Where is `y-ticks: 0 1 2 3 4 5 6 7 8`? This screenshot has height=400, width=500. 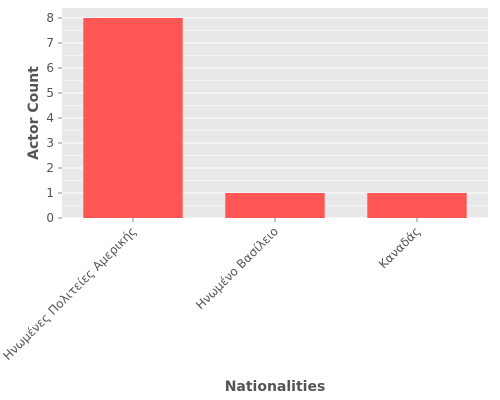 y-ticks: 0 1 2 3 4 5 6 7 8 is located at coordinates (54, 118).